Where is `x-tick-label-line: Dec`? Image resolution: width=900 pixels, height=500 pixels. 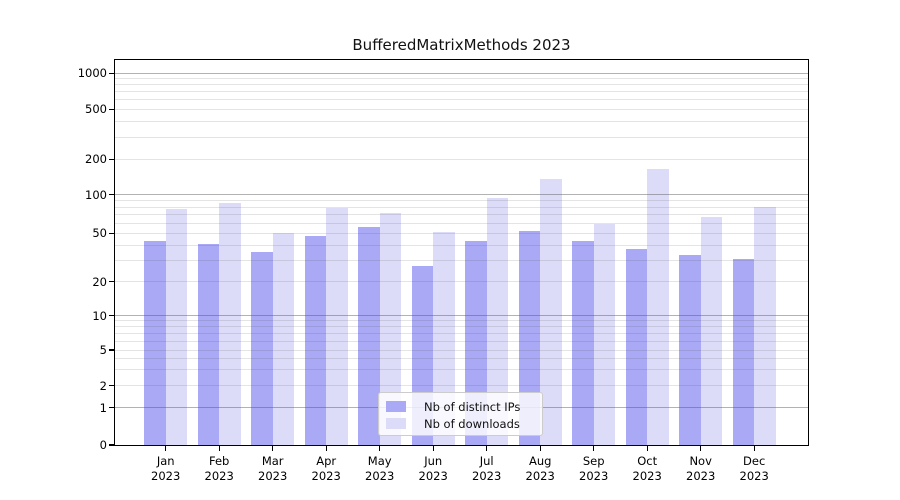
x-tick-label-line: Dec is located at coordinates (754, 461).